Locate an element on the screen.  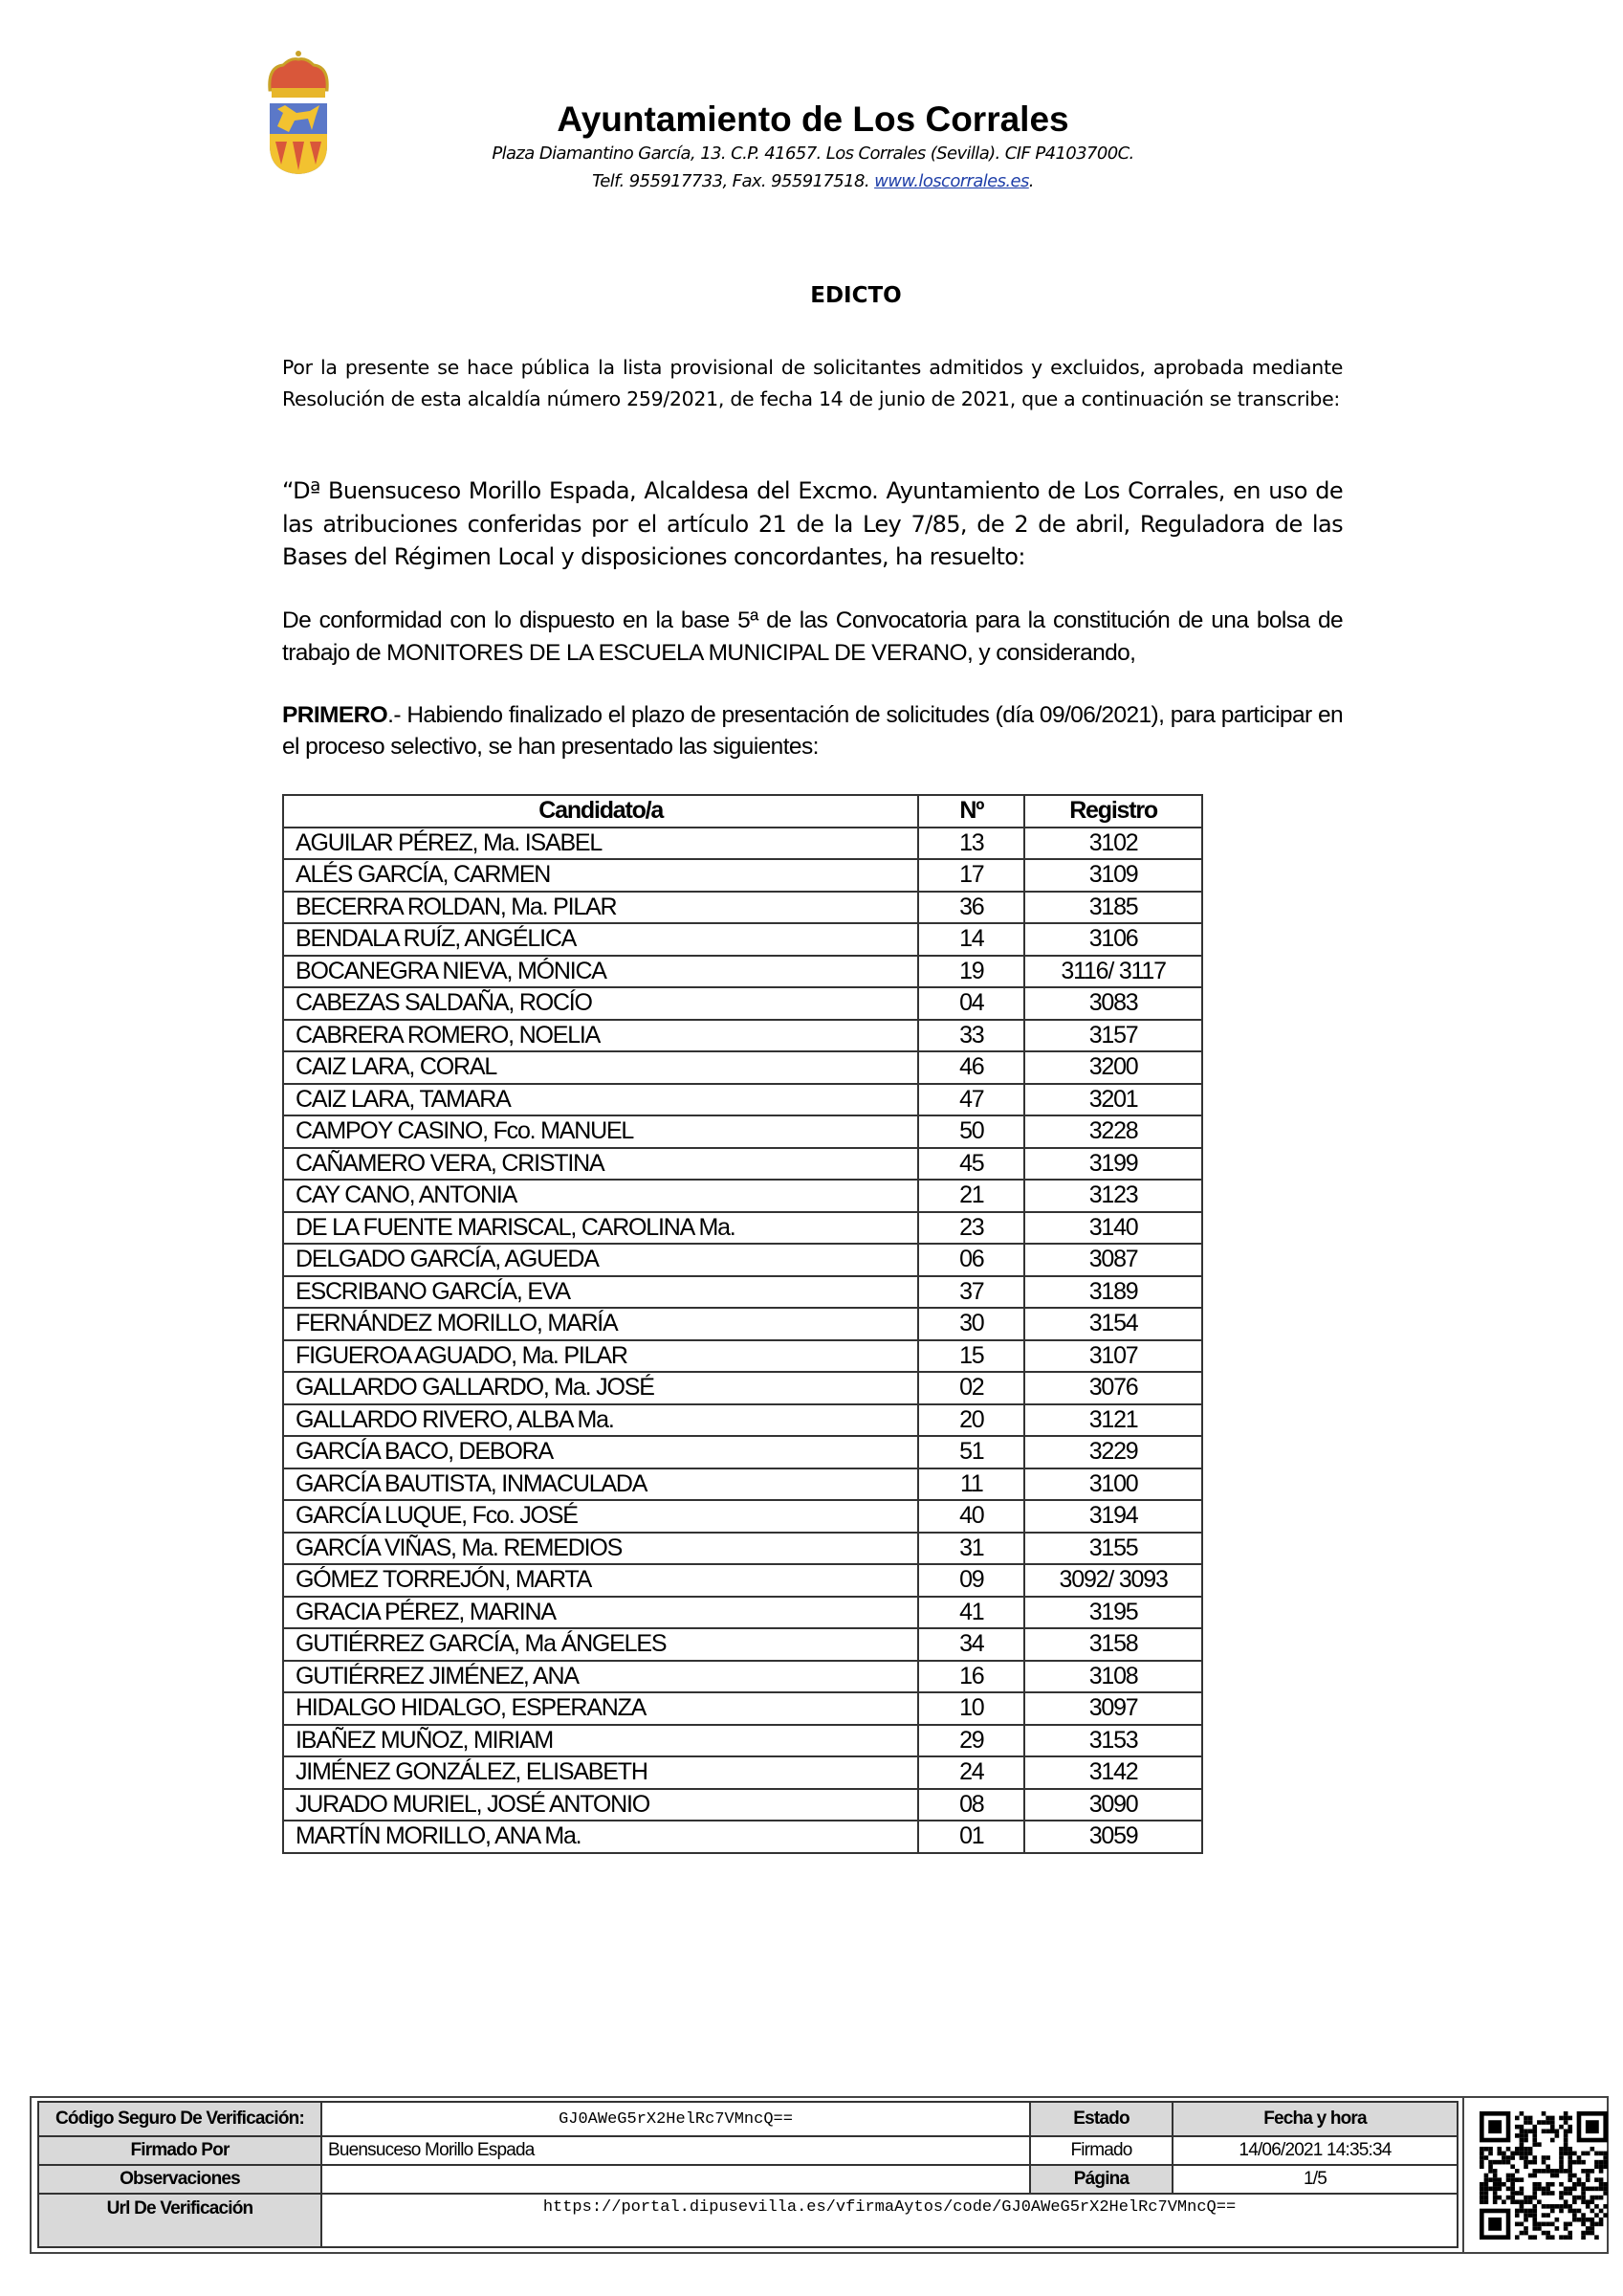
pagina-label: Página is located at coordinates (1101, 2180).